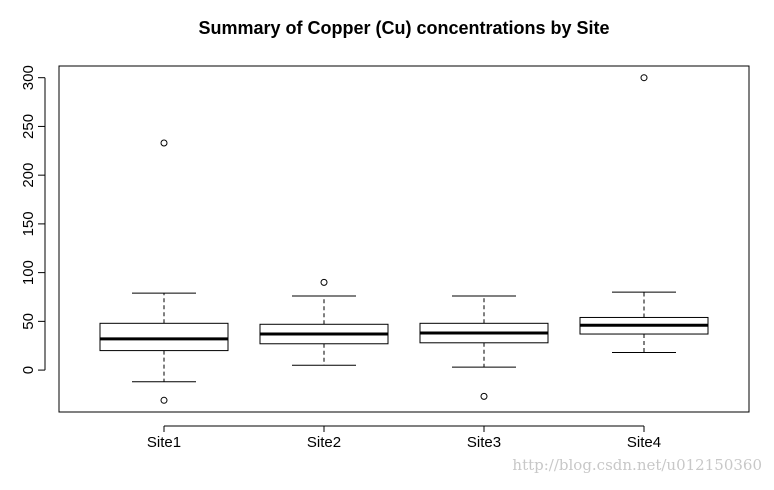 Image resolution: width=774 pixels, height=490 pixels. What do you see at coordinates (484, 347) in the screenshot?
I see `box-site3` at bounding box center [484, 347].